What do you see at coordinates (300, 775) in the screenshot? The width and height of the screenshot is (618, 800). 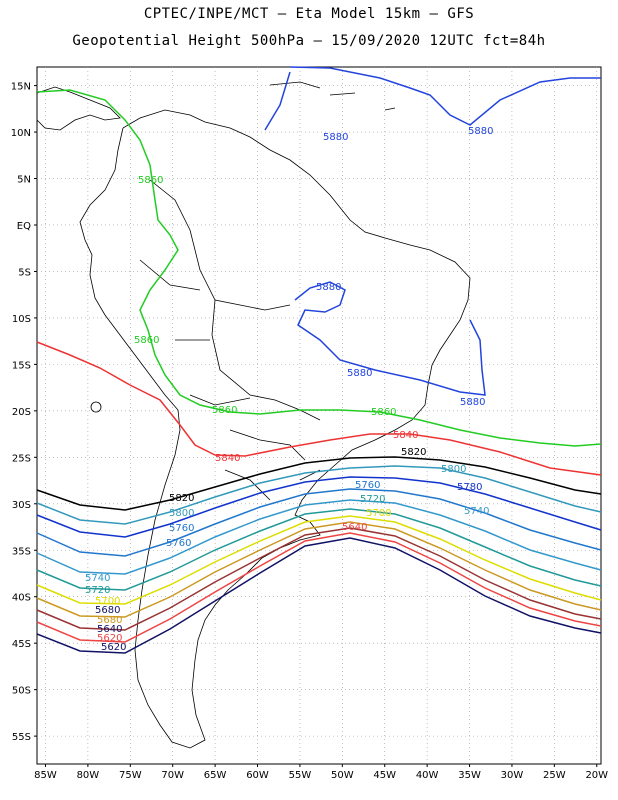 I see `lon-label: 55W` at bounding box center [300, 775].